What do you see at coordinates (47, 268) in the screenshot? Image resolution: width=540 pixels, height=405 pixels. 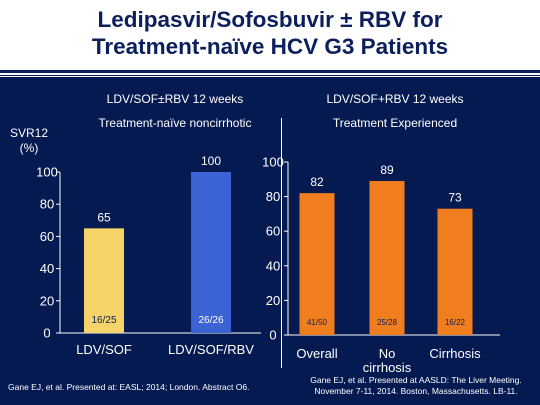 I see `chart-left-y-tick-label: 40` at bounding box center [47, 268].